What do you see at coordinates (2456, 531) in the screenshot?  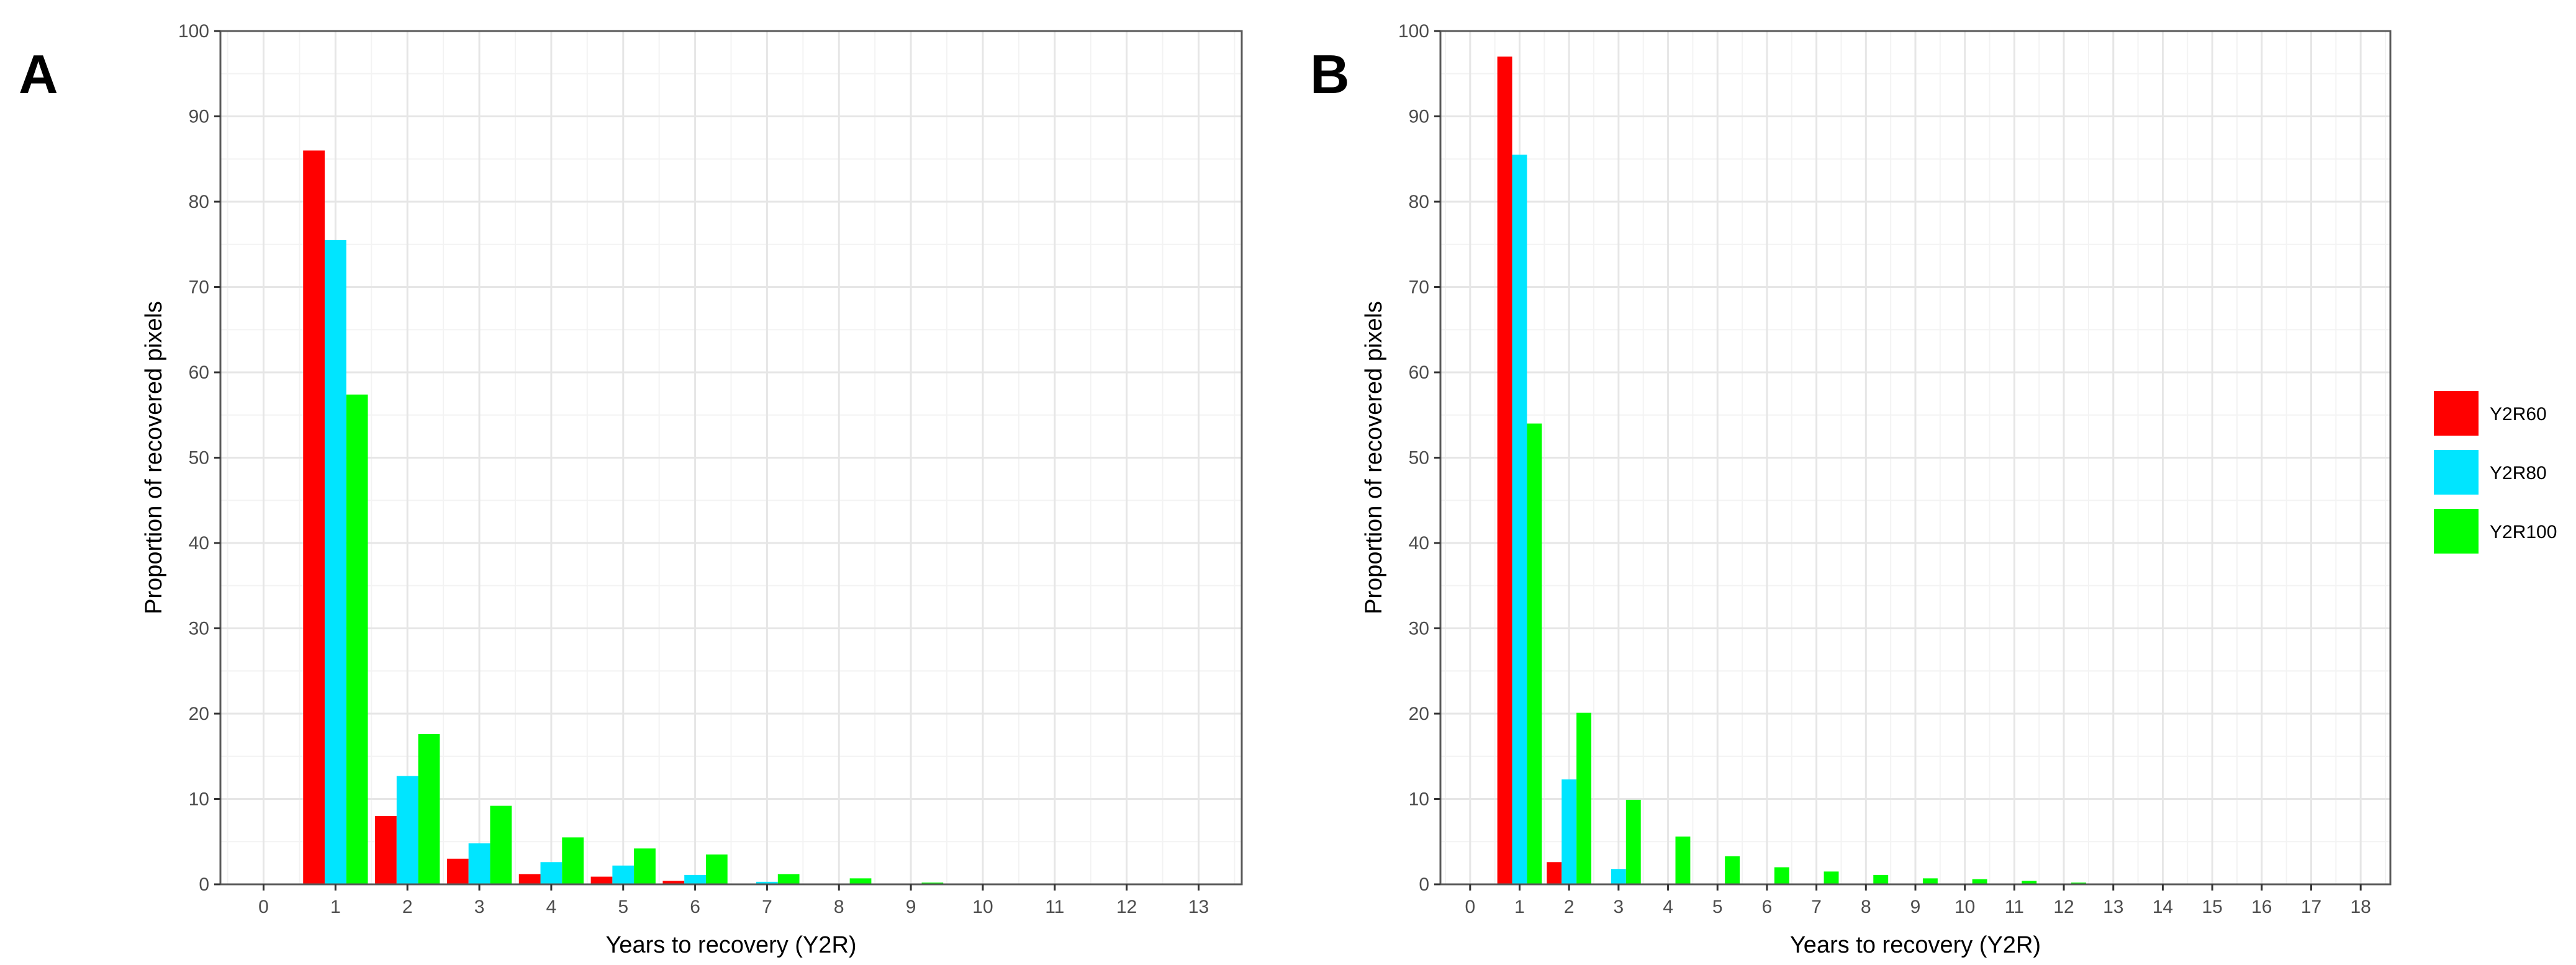 I see `legend-swatch-y2r100` at bounding box center [2456, 531].